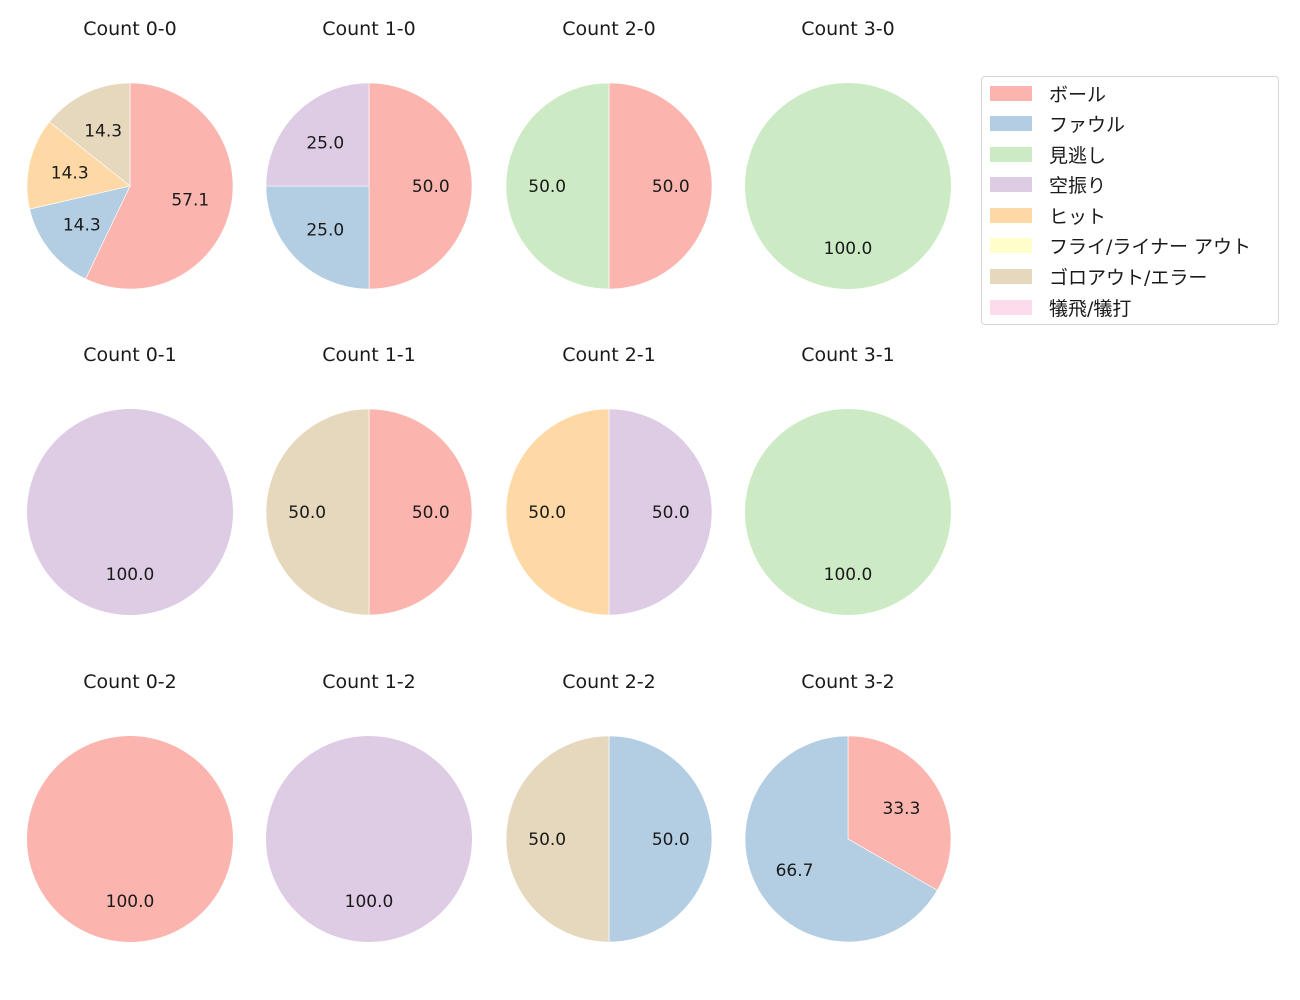  What do you see at coordinates (848, 355) in the screenshot?
I see `pie-title: Count 3-1` at bounding box center [848, 355].